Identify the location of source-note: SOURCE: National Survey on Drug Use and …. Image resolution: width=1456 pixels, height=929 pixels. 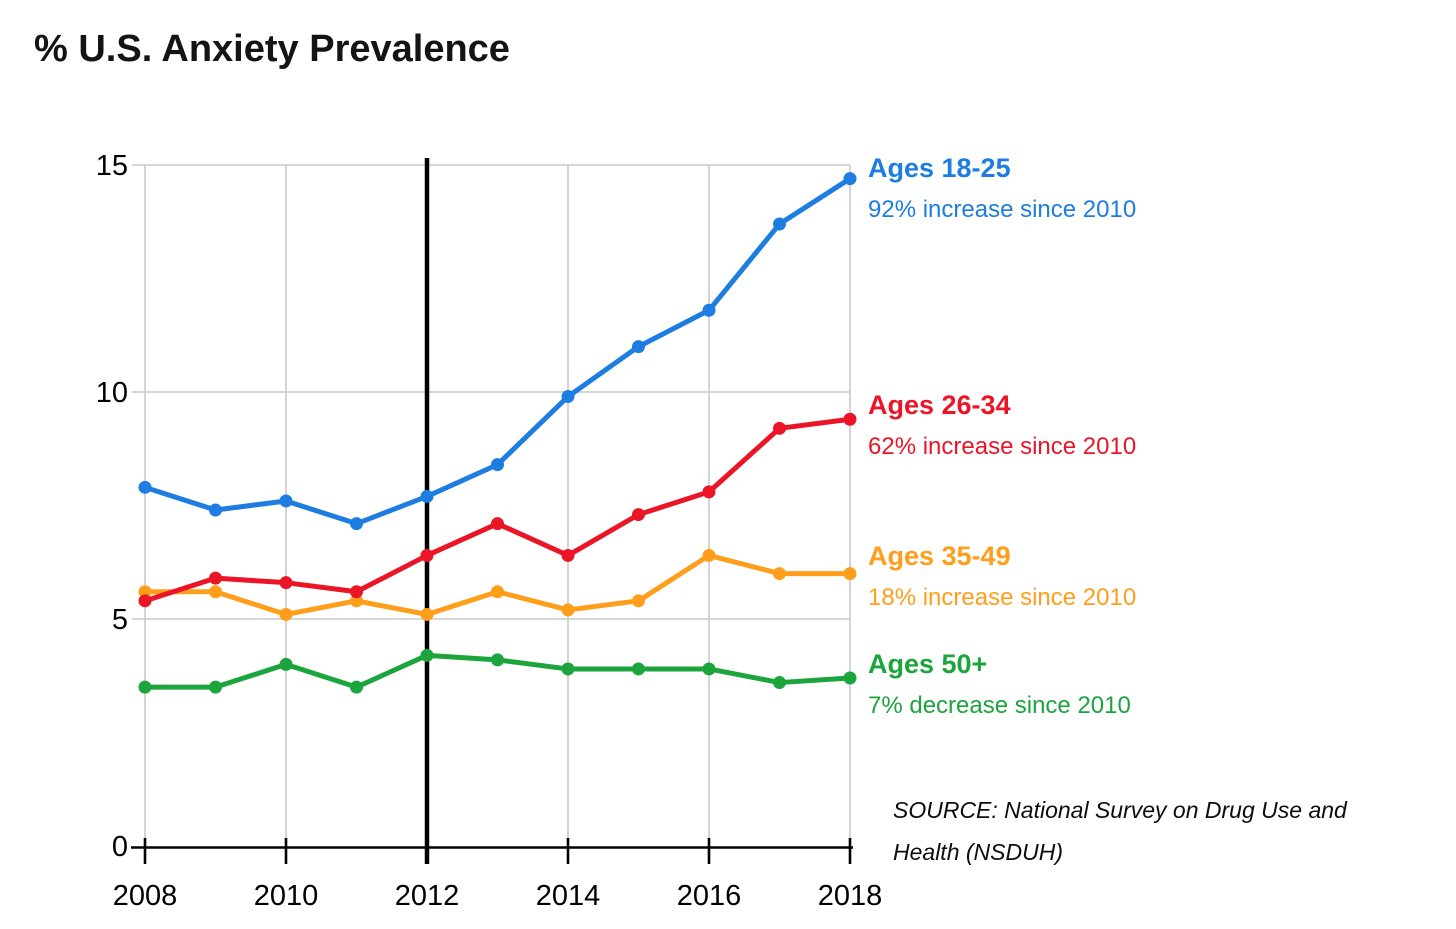
(1173, 831).